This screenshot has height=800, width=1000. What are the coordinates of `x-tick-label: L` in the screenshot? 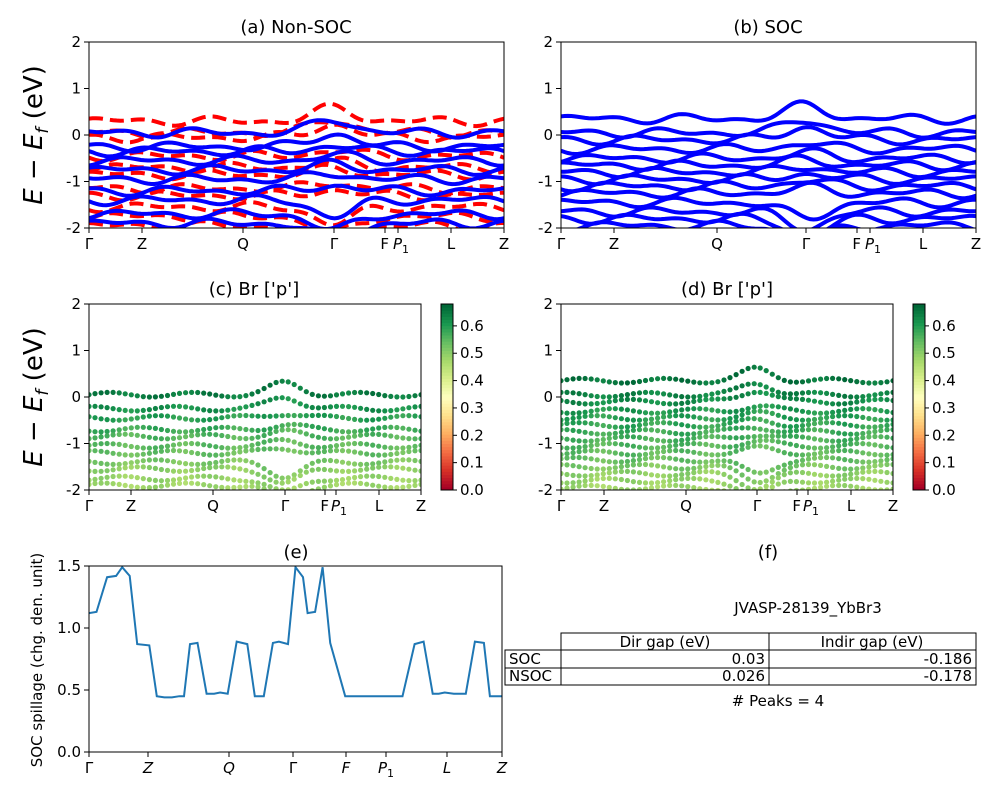 It's located at (451, 244).